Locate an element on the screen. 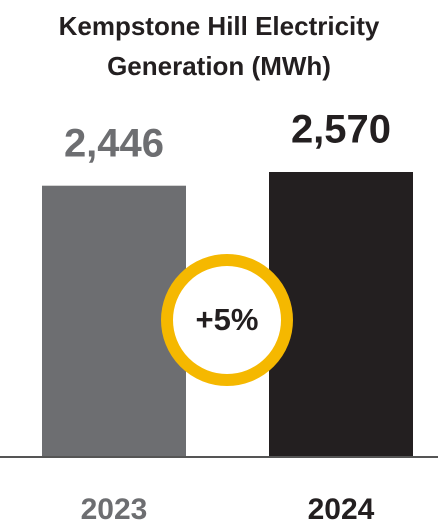 The image size is (438, 531). x-tick-label: 2024 is located at coordinates (341, 509).